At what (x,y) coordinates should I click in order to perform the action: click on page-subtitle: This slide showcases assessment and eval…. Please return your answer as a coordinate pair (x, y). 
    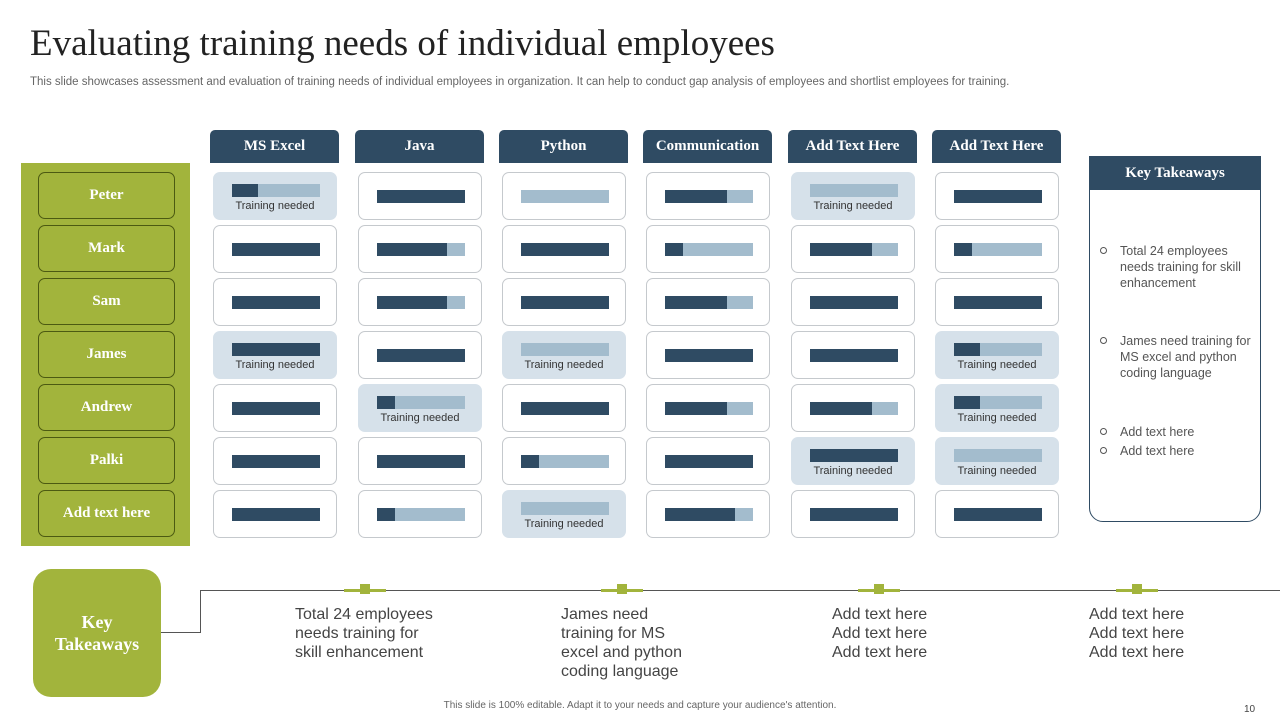
    Looking at the image, I should click on (520, 82).